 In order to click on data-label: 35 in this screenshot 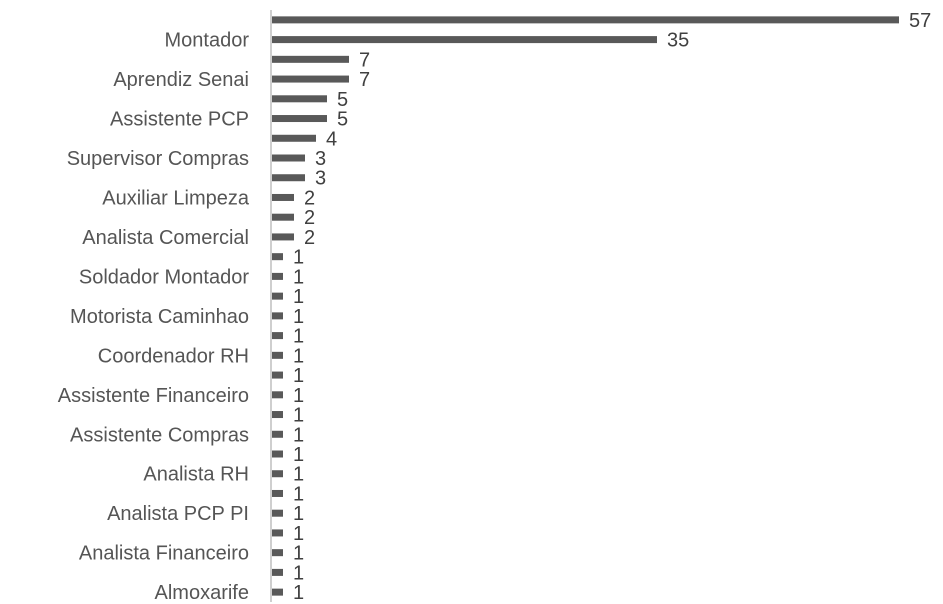, I will do `click(678, 41)`.